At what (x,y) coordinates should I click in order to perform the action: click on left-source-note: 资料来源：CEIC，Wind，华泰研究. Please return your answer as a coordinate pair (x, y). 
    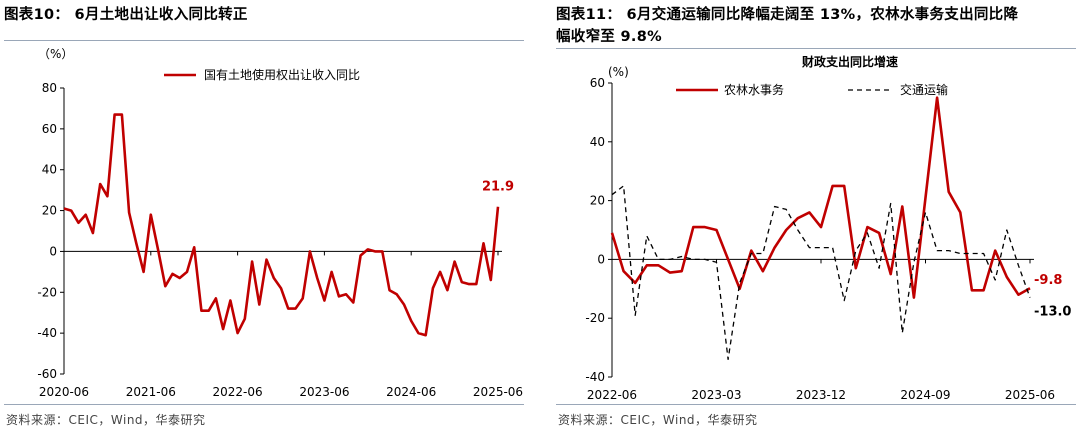
    Looking at the image, I should click on (106, 420).